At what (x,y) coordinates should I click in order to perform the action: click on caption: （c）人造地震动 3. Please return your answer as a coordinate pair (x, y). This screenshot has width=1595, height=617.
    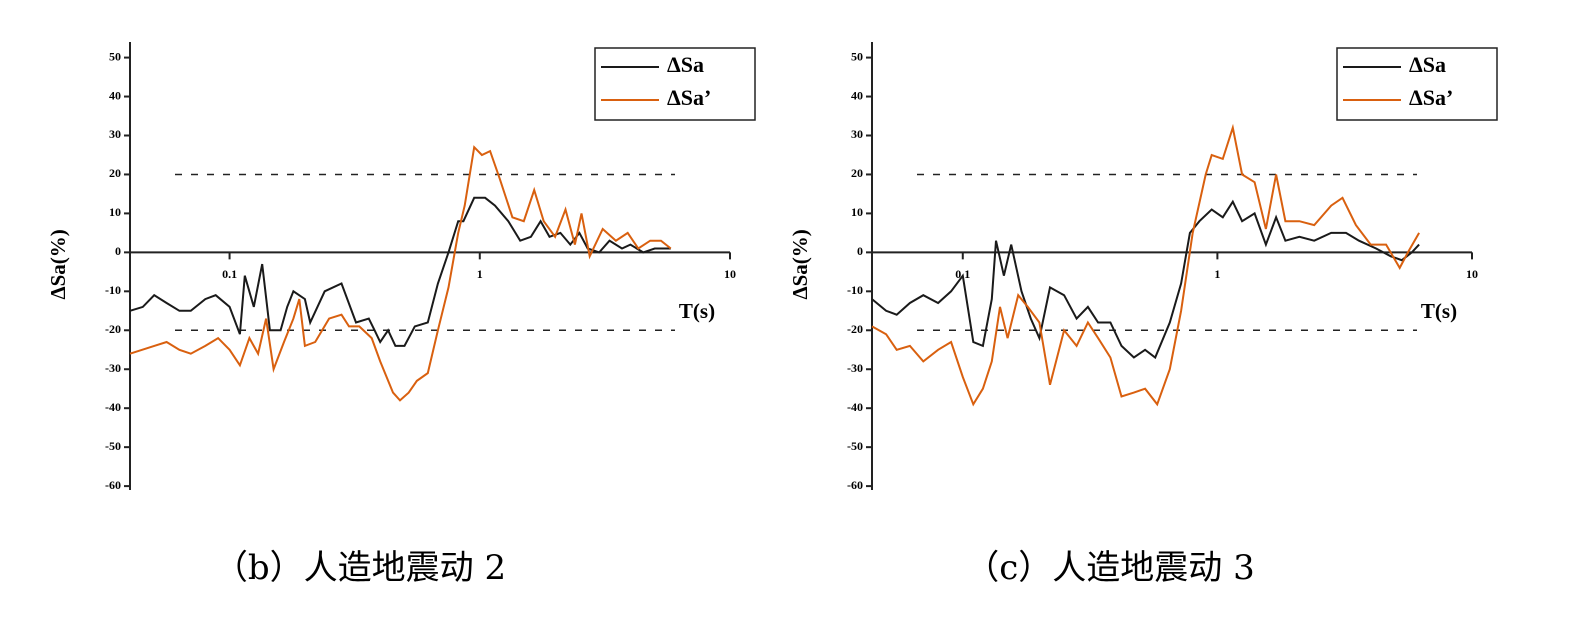
    Looking at the image, I should click on (1109, 568).